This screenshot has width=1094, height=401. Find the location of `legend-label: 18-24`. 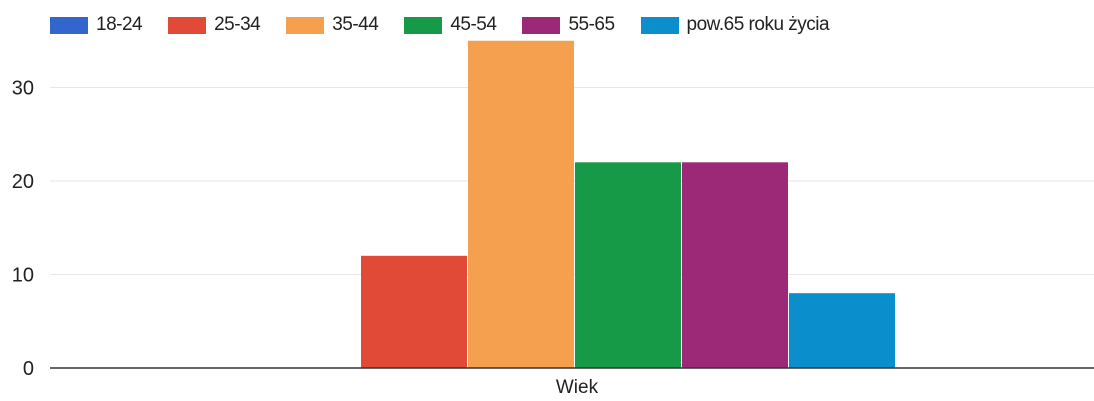

legend-label: 18-24 is located at coordinates (119, 24).